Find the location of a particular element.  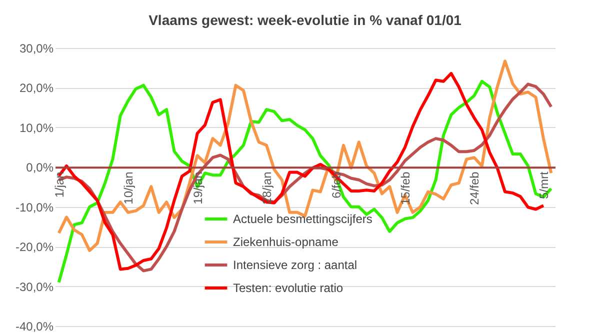

y-tick-label: 20,0% is located at coordinates (36, 88).